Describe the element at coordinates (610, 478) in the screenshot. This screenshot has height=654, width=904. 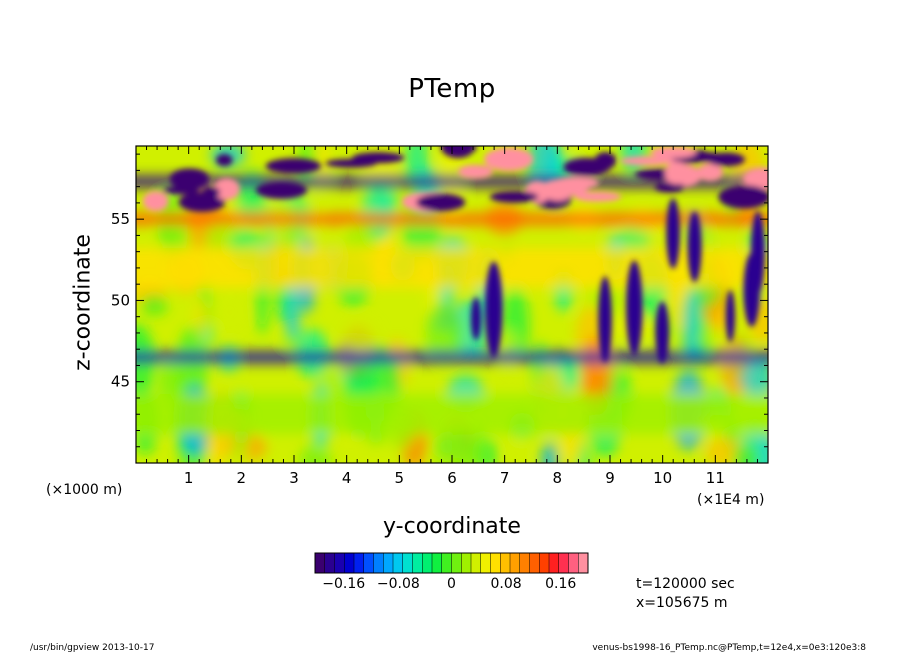
I see `x-tick-label: 9` at that location.